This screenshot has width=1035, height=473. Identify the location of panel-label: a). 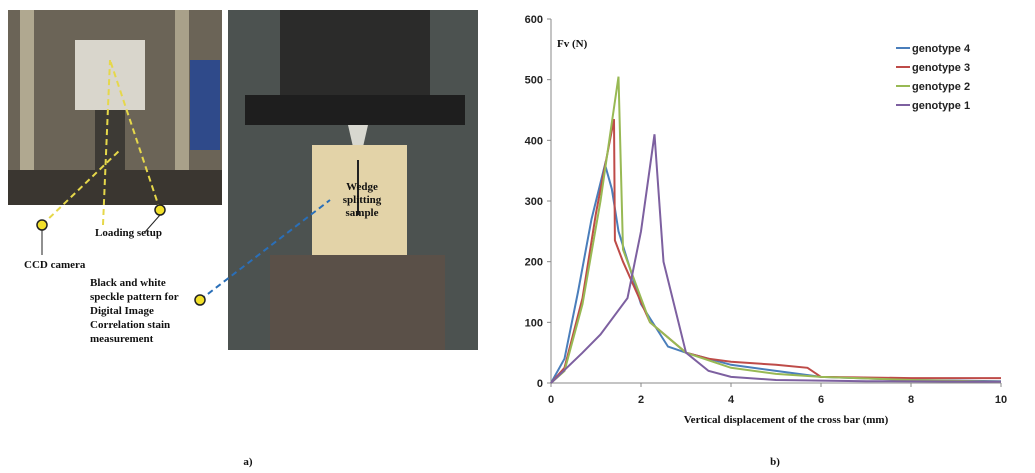
(248, 462).